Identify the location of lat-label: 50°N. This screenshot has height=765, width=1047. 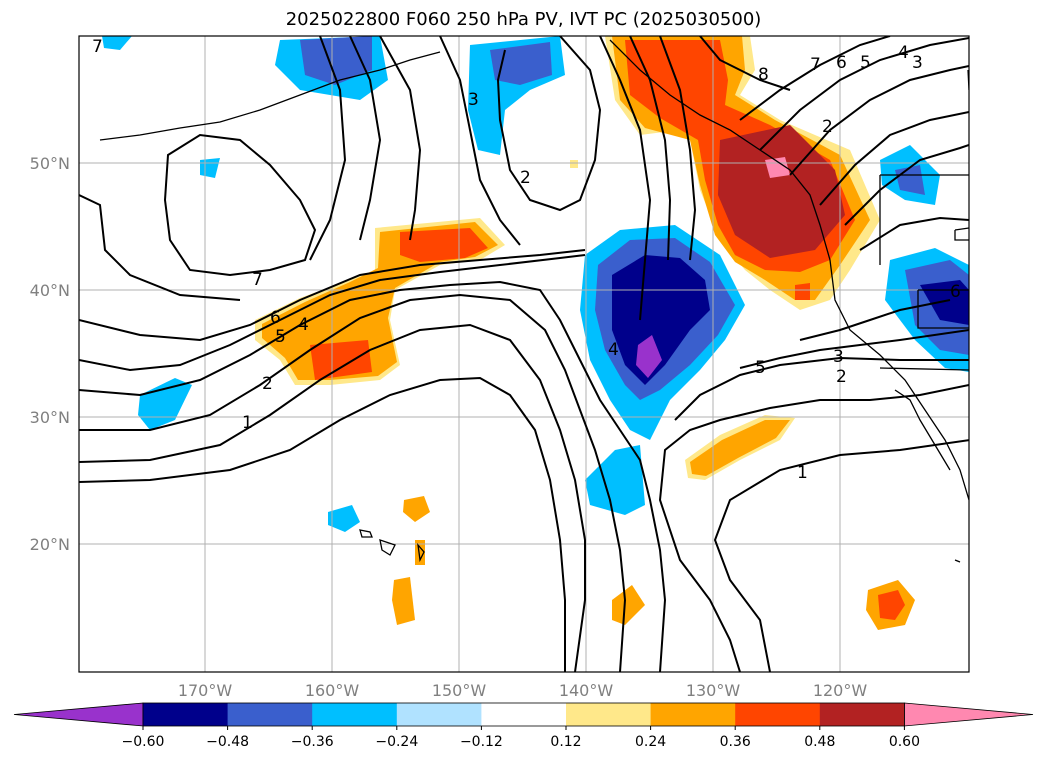
(50, 163).